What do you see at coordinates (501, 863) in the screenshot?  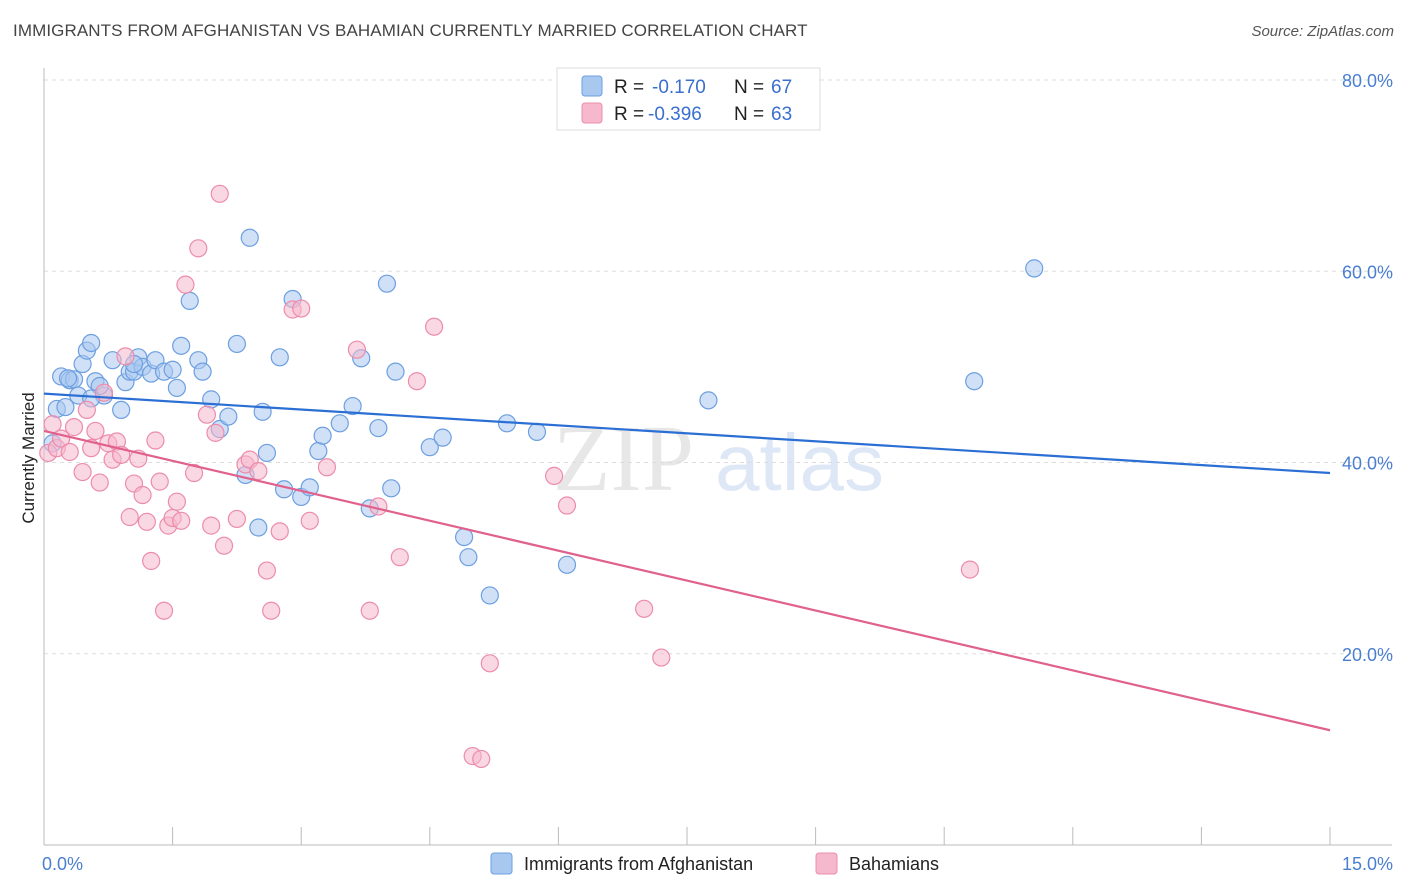 I see `bottom-legend-swatch-blue` at bounding box center [501, 863].